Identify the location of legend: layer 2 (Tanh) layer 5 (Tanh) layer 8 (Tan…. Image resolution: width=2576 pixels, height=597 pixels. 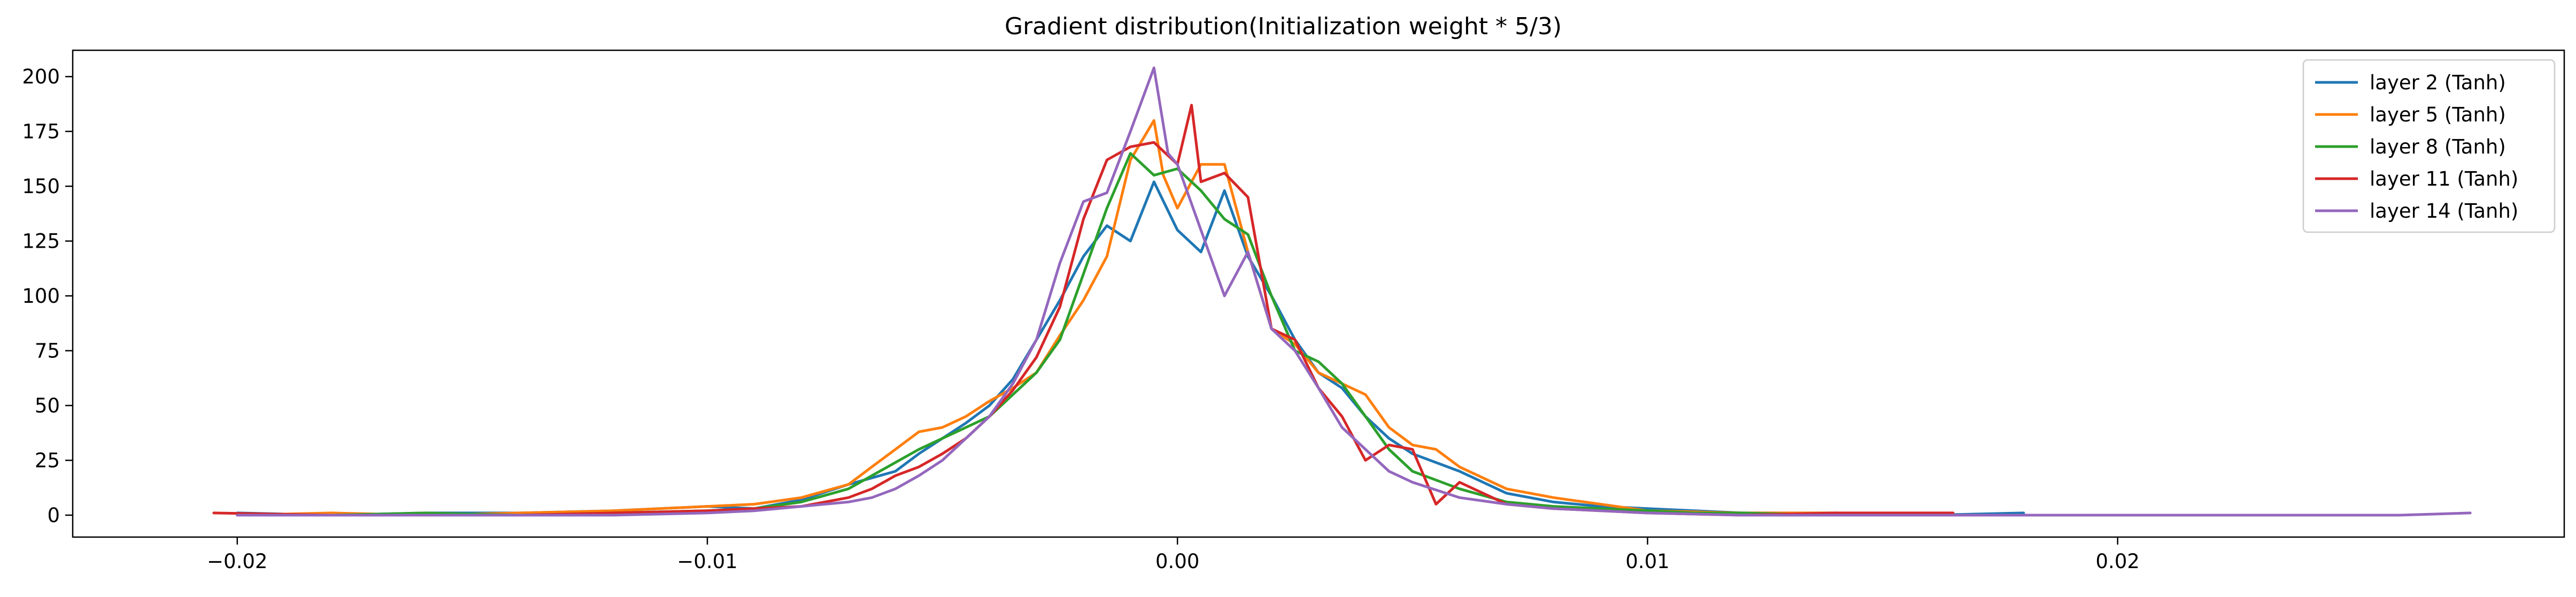
(2429, 146).